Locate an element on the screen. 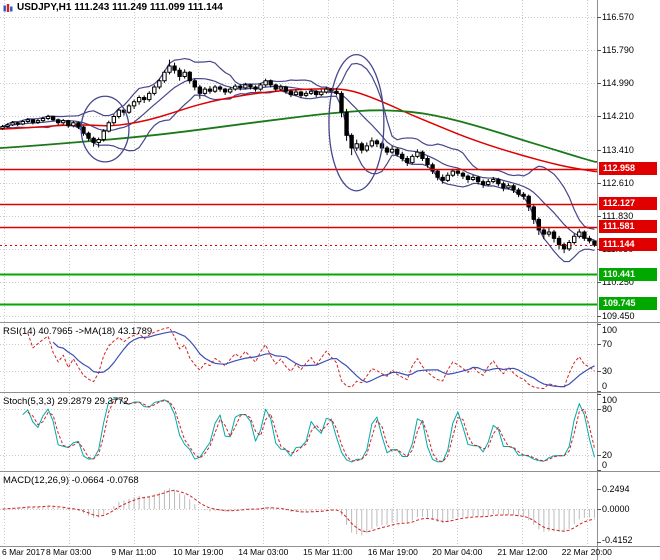  rsi-axis-label: 30 is located at coordinates (607, 370).